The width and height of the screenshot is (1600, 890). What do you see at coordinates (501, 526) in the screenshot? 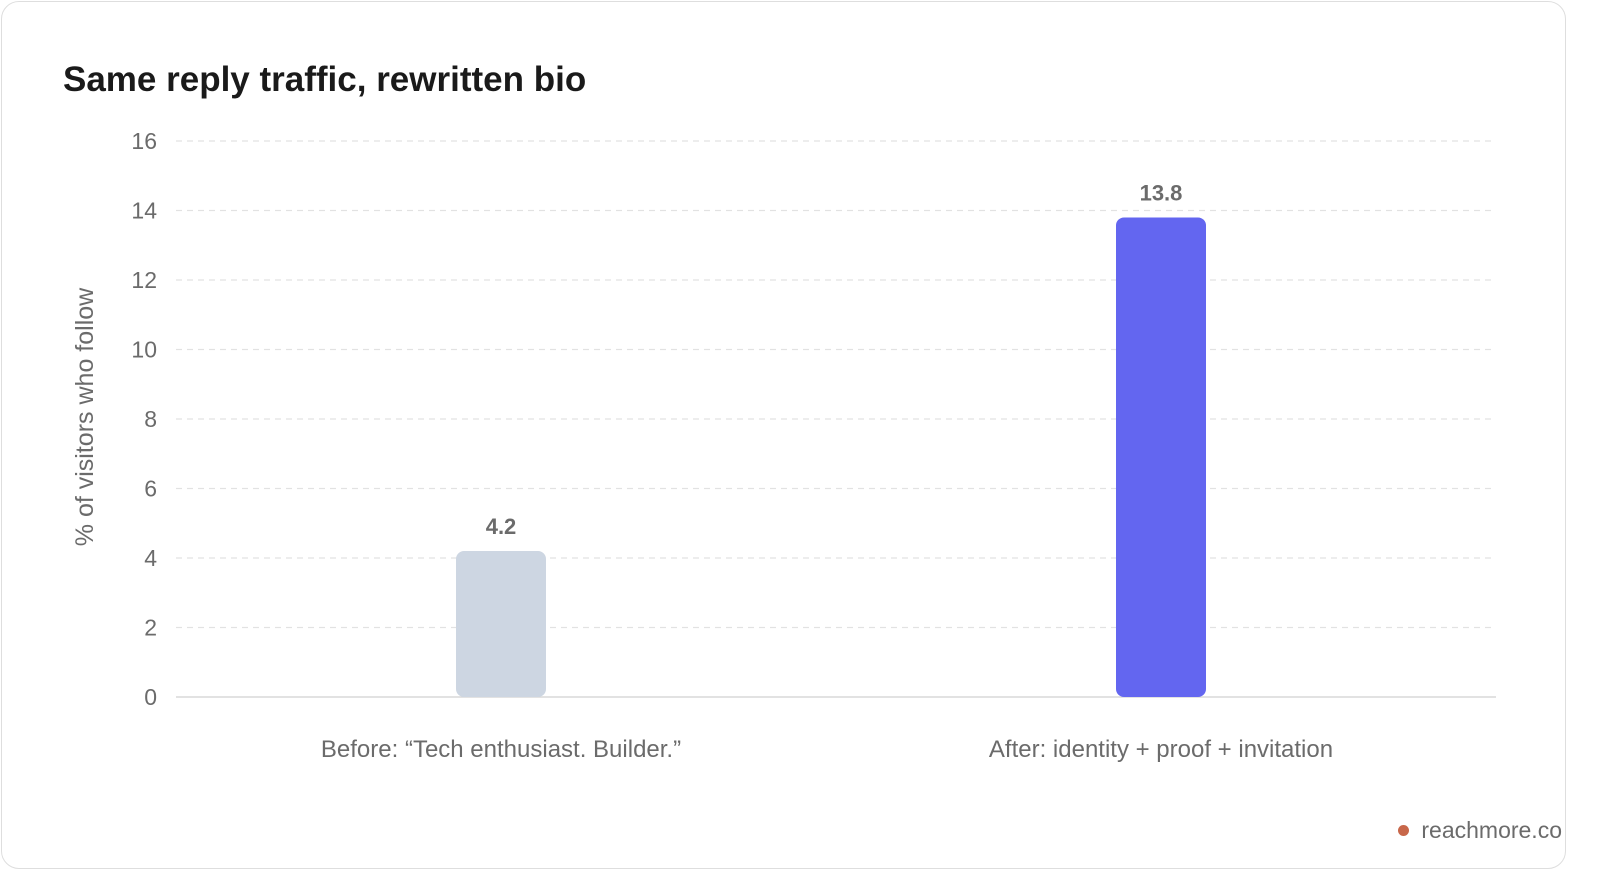
I see `data-label: 4.2` at bounding box center [501, 526].